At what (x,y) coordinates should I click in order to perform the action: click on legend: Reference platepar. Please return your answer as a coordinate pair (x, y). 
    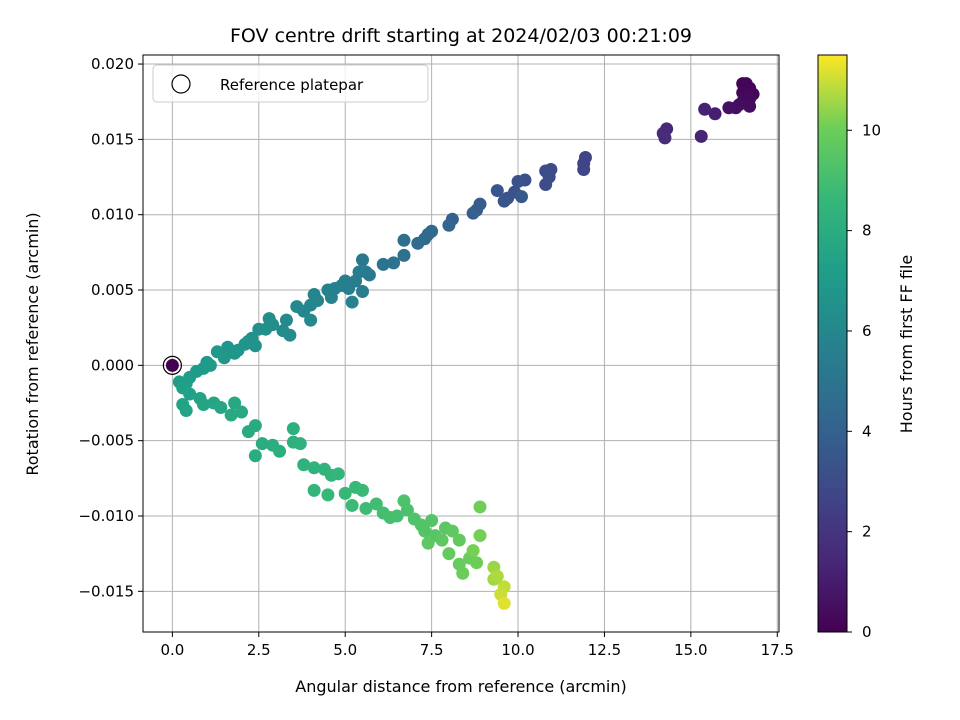
    Looking at the image, I should click on (290, 83).